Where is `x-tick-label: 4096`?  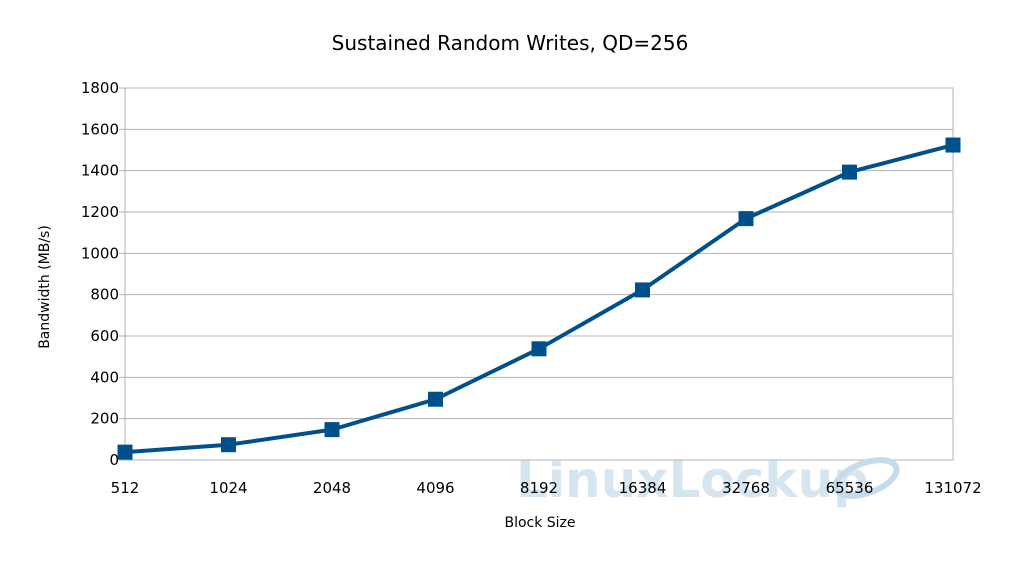
x-tick-label: 4096 is located at coordinates (435, 488).